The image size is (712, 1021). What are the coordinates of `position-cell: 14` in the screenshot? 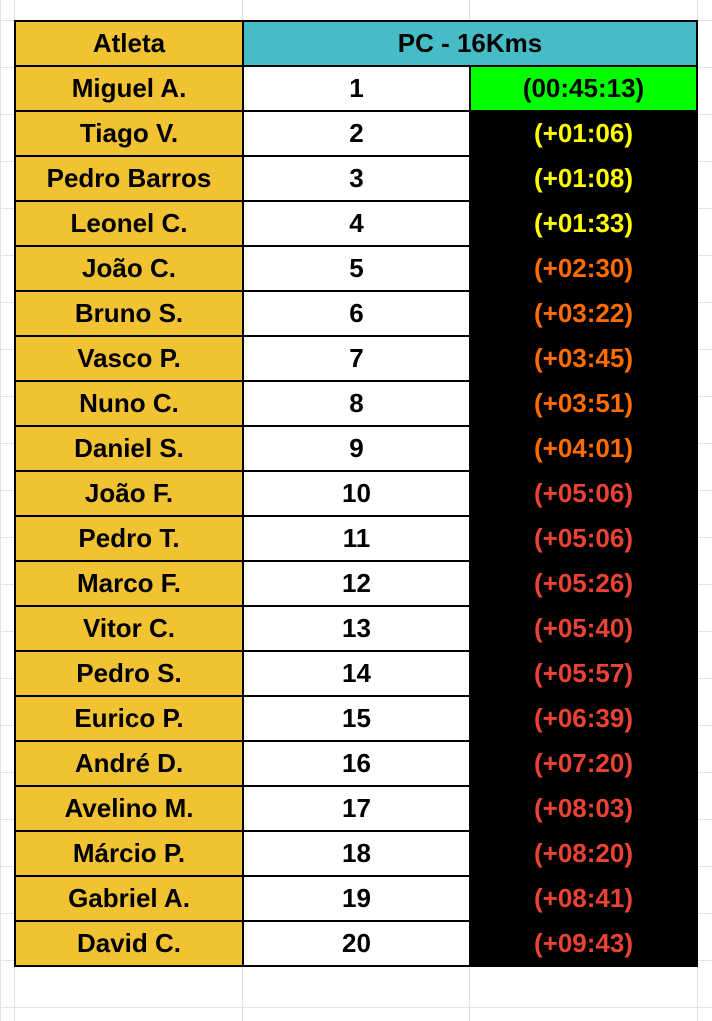 It's located at (356, 673).